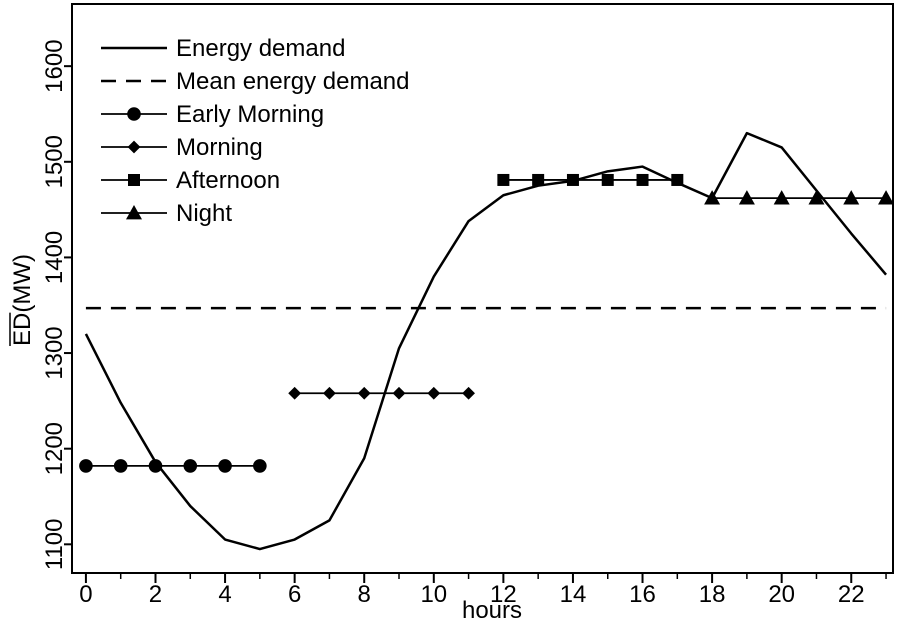 This screenshot has height=626, width=897. Describe the element at coordinates (573, 594) in the screenshot. I see `x-tick-label: 14` at that location.